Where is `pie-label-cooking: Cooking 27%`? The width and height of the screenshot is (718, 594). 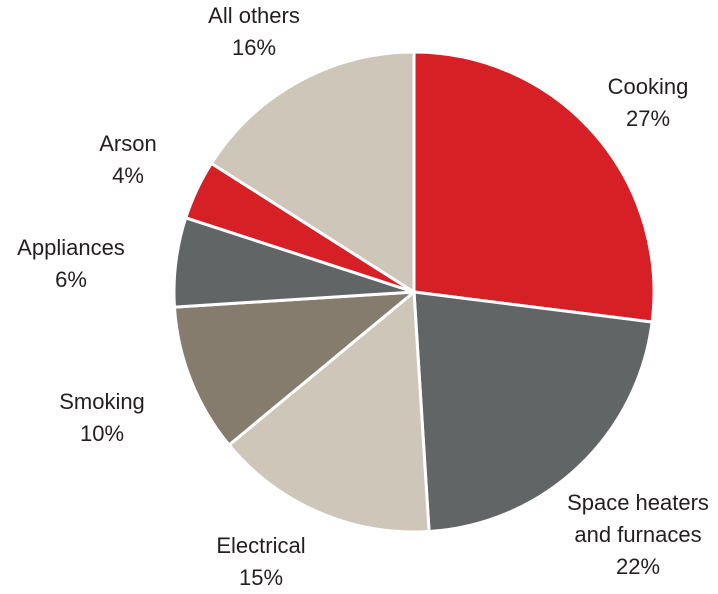 pie-label-cooking: Cooking 27% is located at coordinates (648, 102).